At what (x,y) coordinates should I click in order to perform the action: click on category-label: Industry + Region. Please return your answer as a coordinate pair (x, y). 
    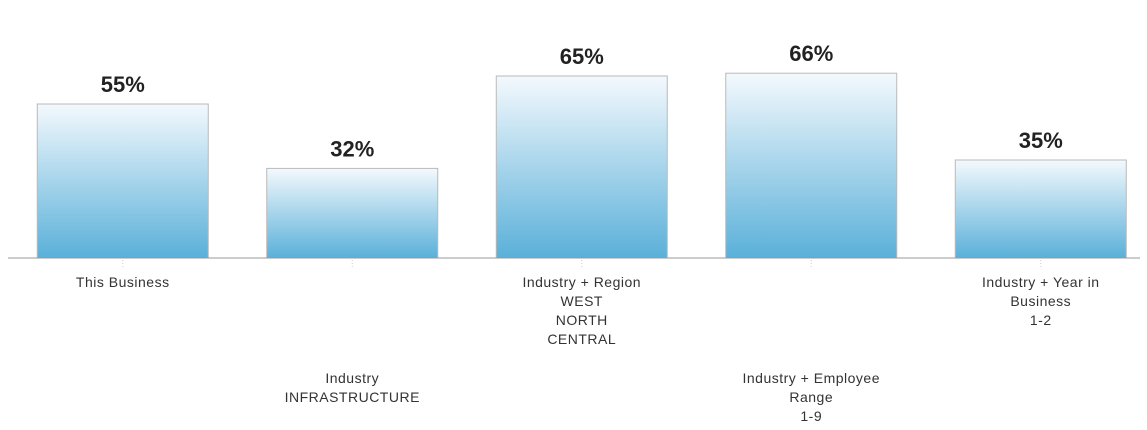
    Looking at the image, I should click on (581, 282).